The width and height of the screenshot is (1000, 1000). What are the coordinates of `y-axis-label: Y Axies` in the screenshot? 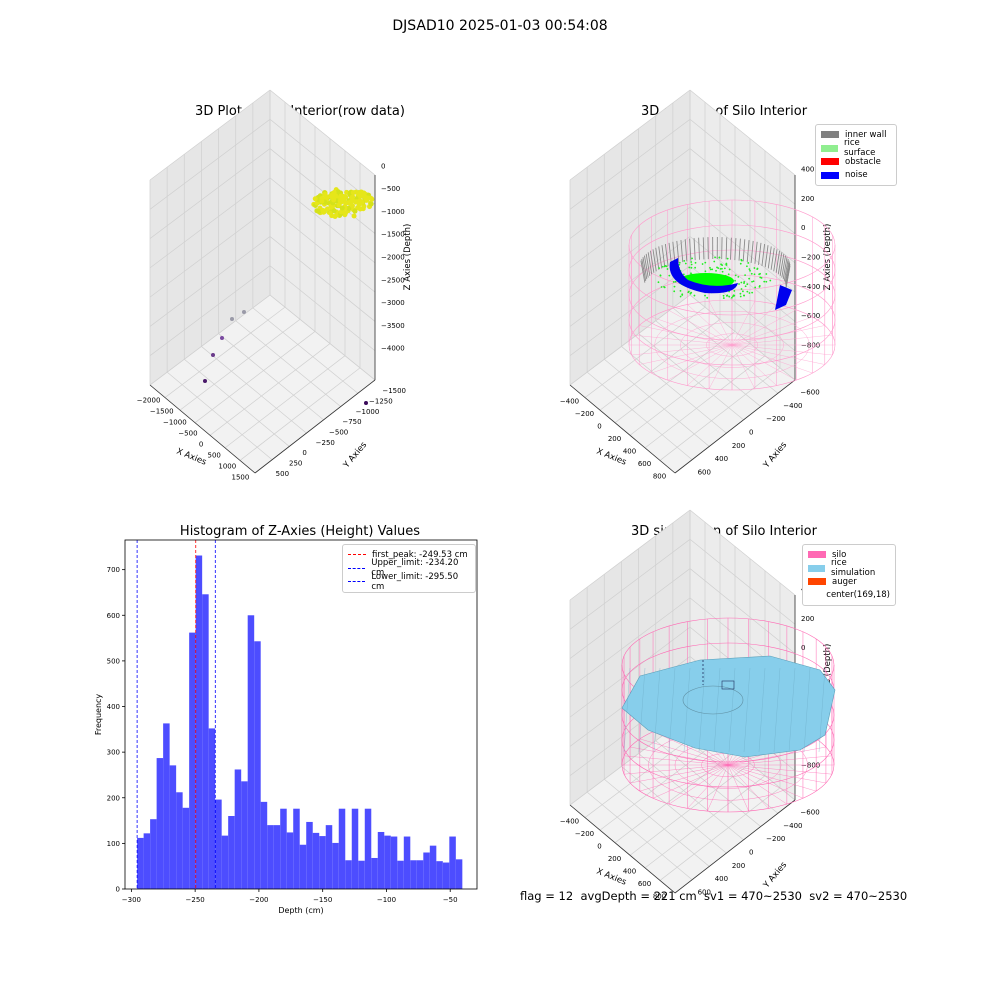 It's located at (775, 875).